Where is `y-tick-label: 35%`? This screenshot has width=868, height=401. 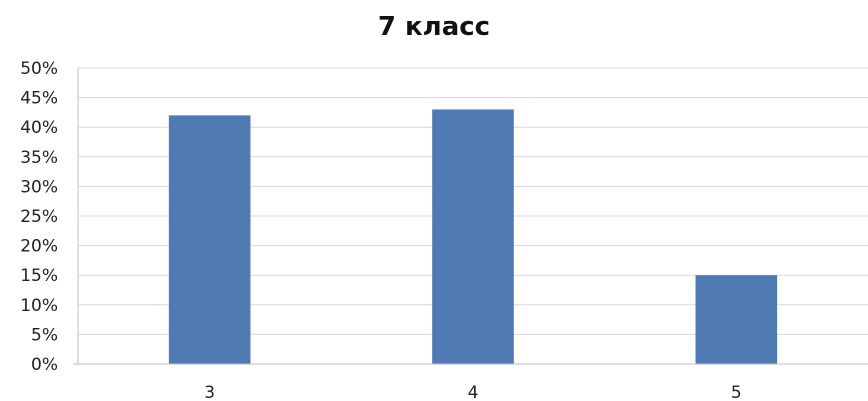 y-tick-label: 35% is located at coordinates (39, 158).